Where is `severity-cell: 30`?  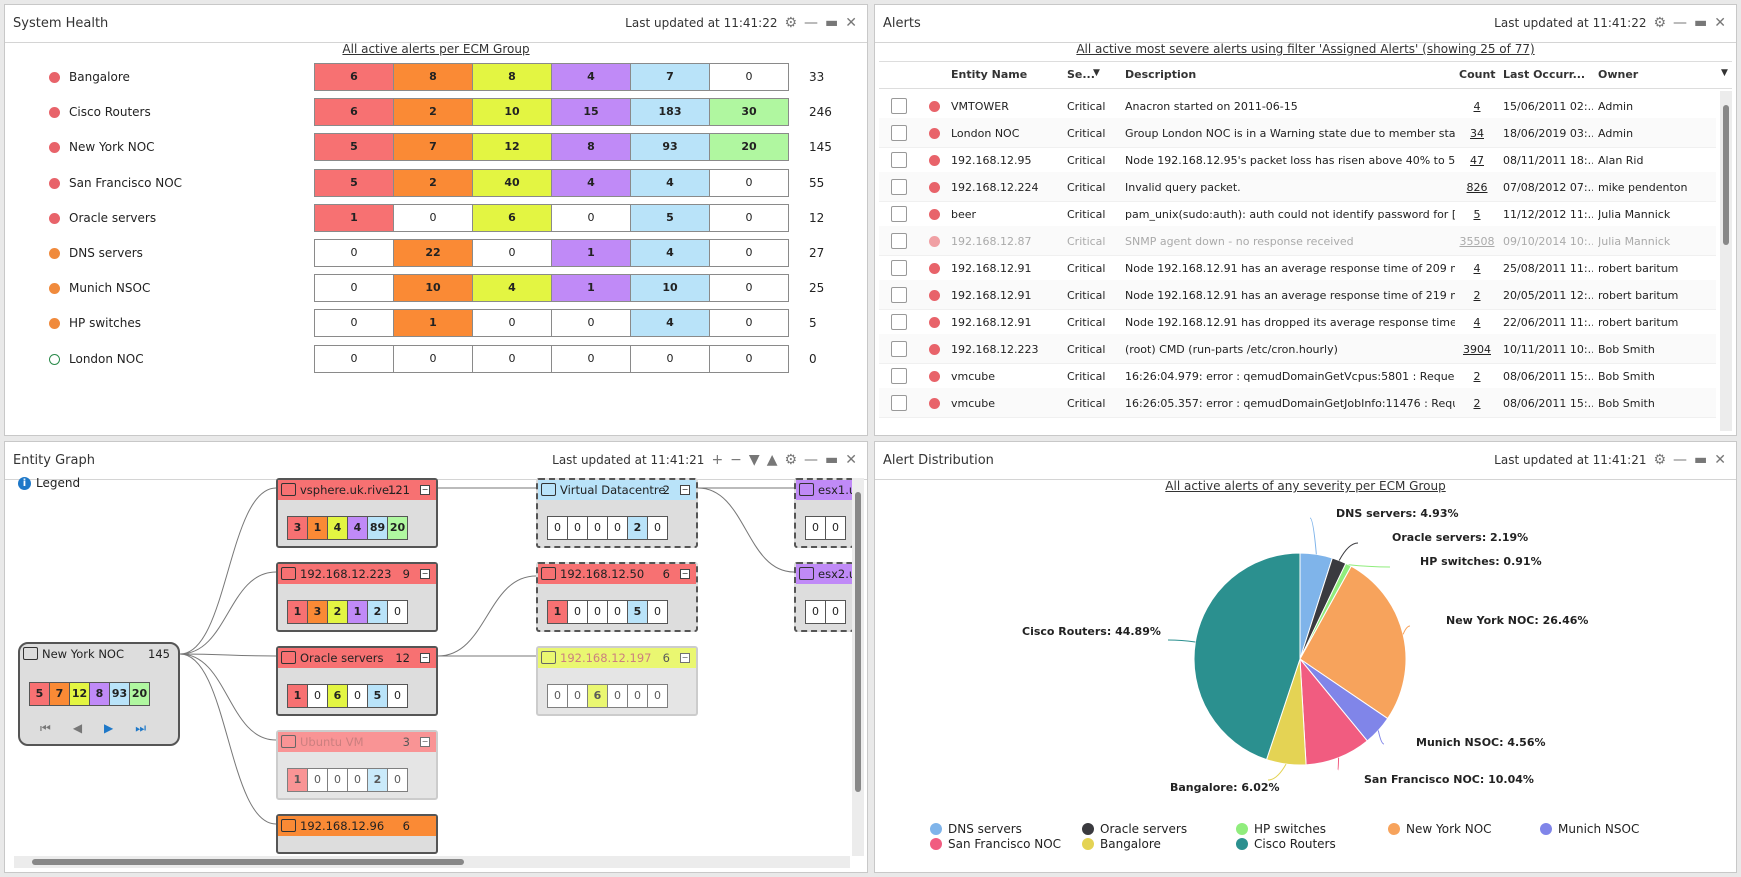
severity-cell: 30 is located at coordinates (749, 112).